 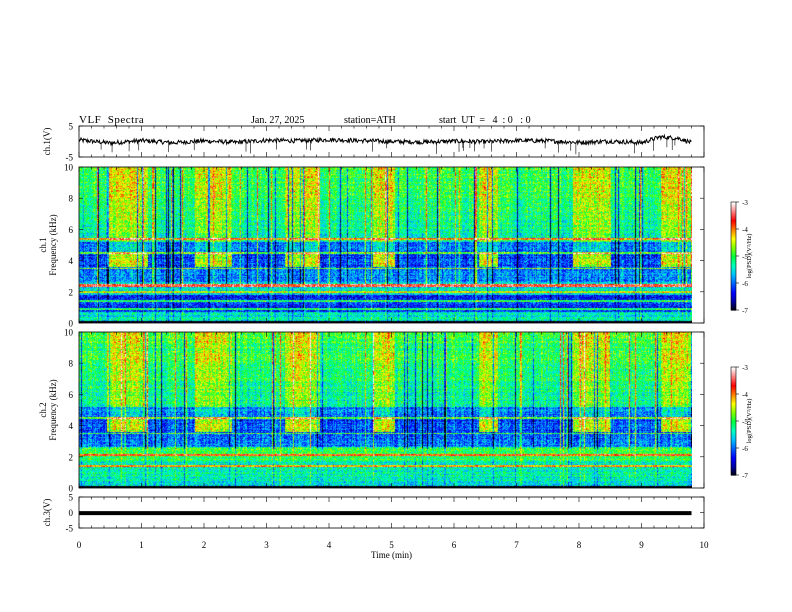 What do you see at coordinates (47, 513) in the screenshot?
I see `ch3-voltage-ylabel: ch.3(V)` at bounding box center [47, 513].